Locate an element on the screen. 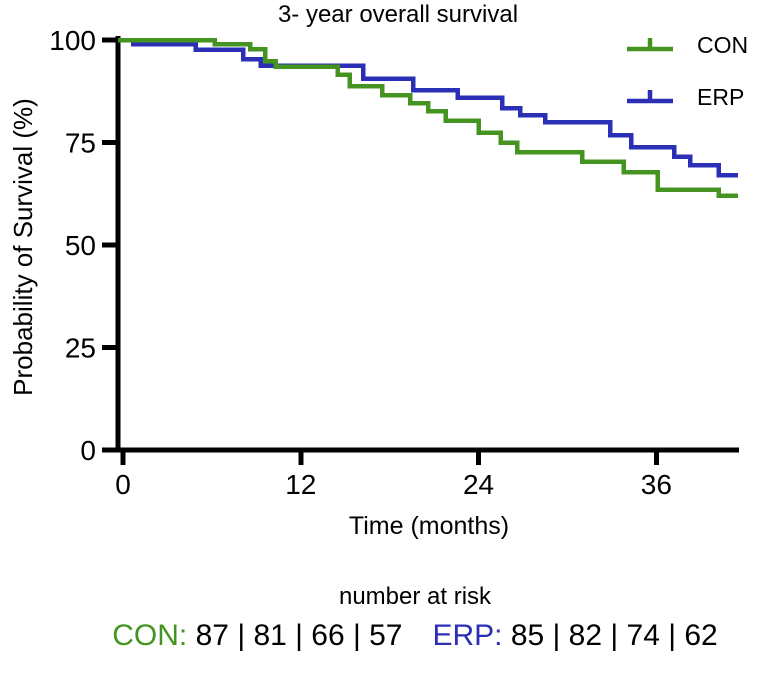  legend-item-erp: ERP is located at coordinates (687, 97).